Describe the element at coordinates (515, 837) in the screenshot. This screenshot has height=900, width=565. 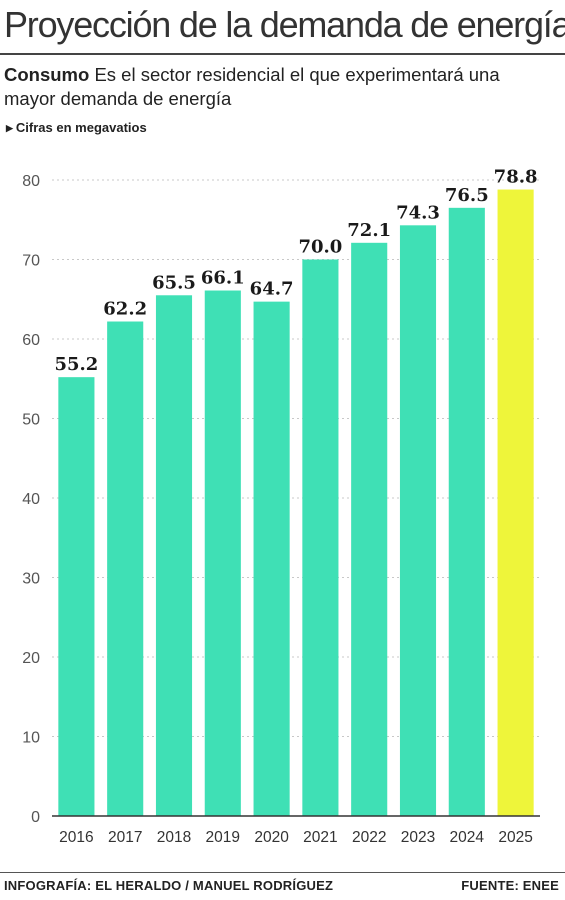
I see `x-tick-label: 2025` at that location.